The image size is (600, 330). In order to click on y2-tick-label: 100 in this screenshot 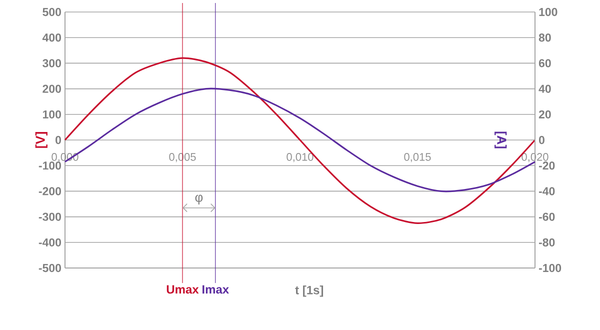, I will do `click(548, 12)`.